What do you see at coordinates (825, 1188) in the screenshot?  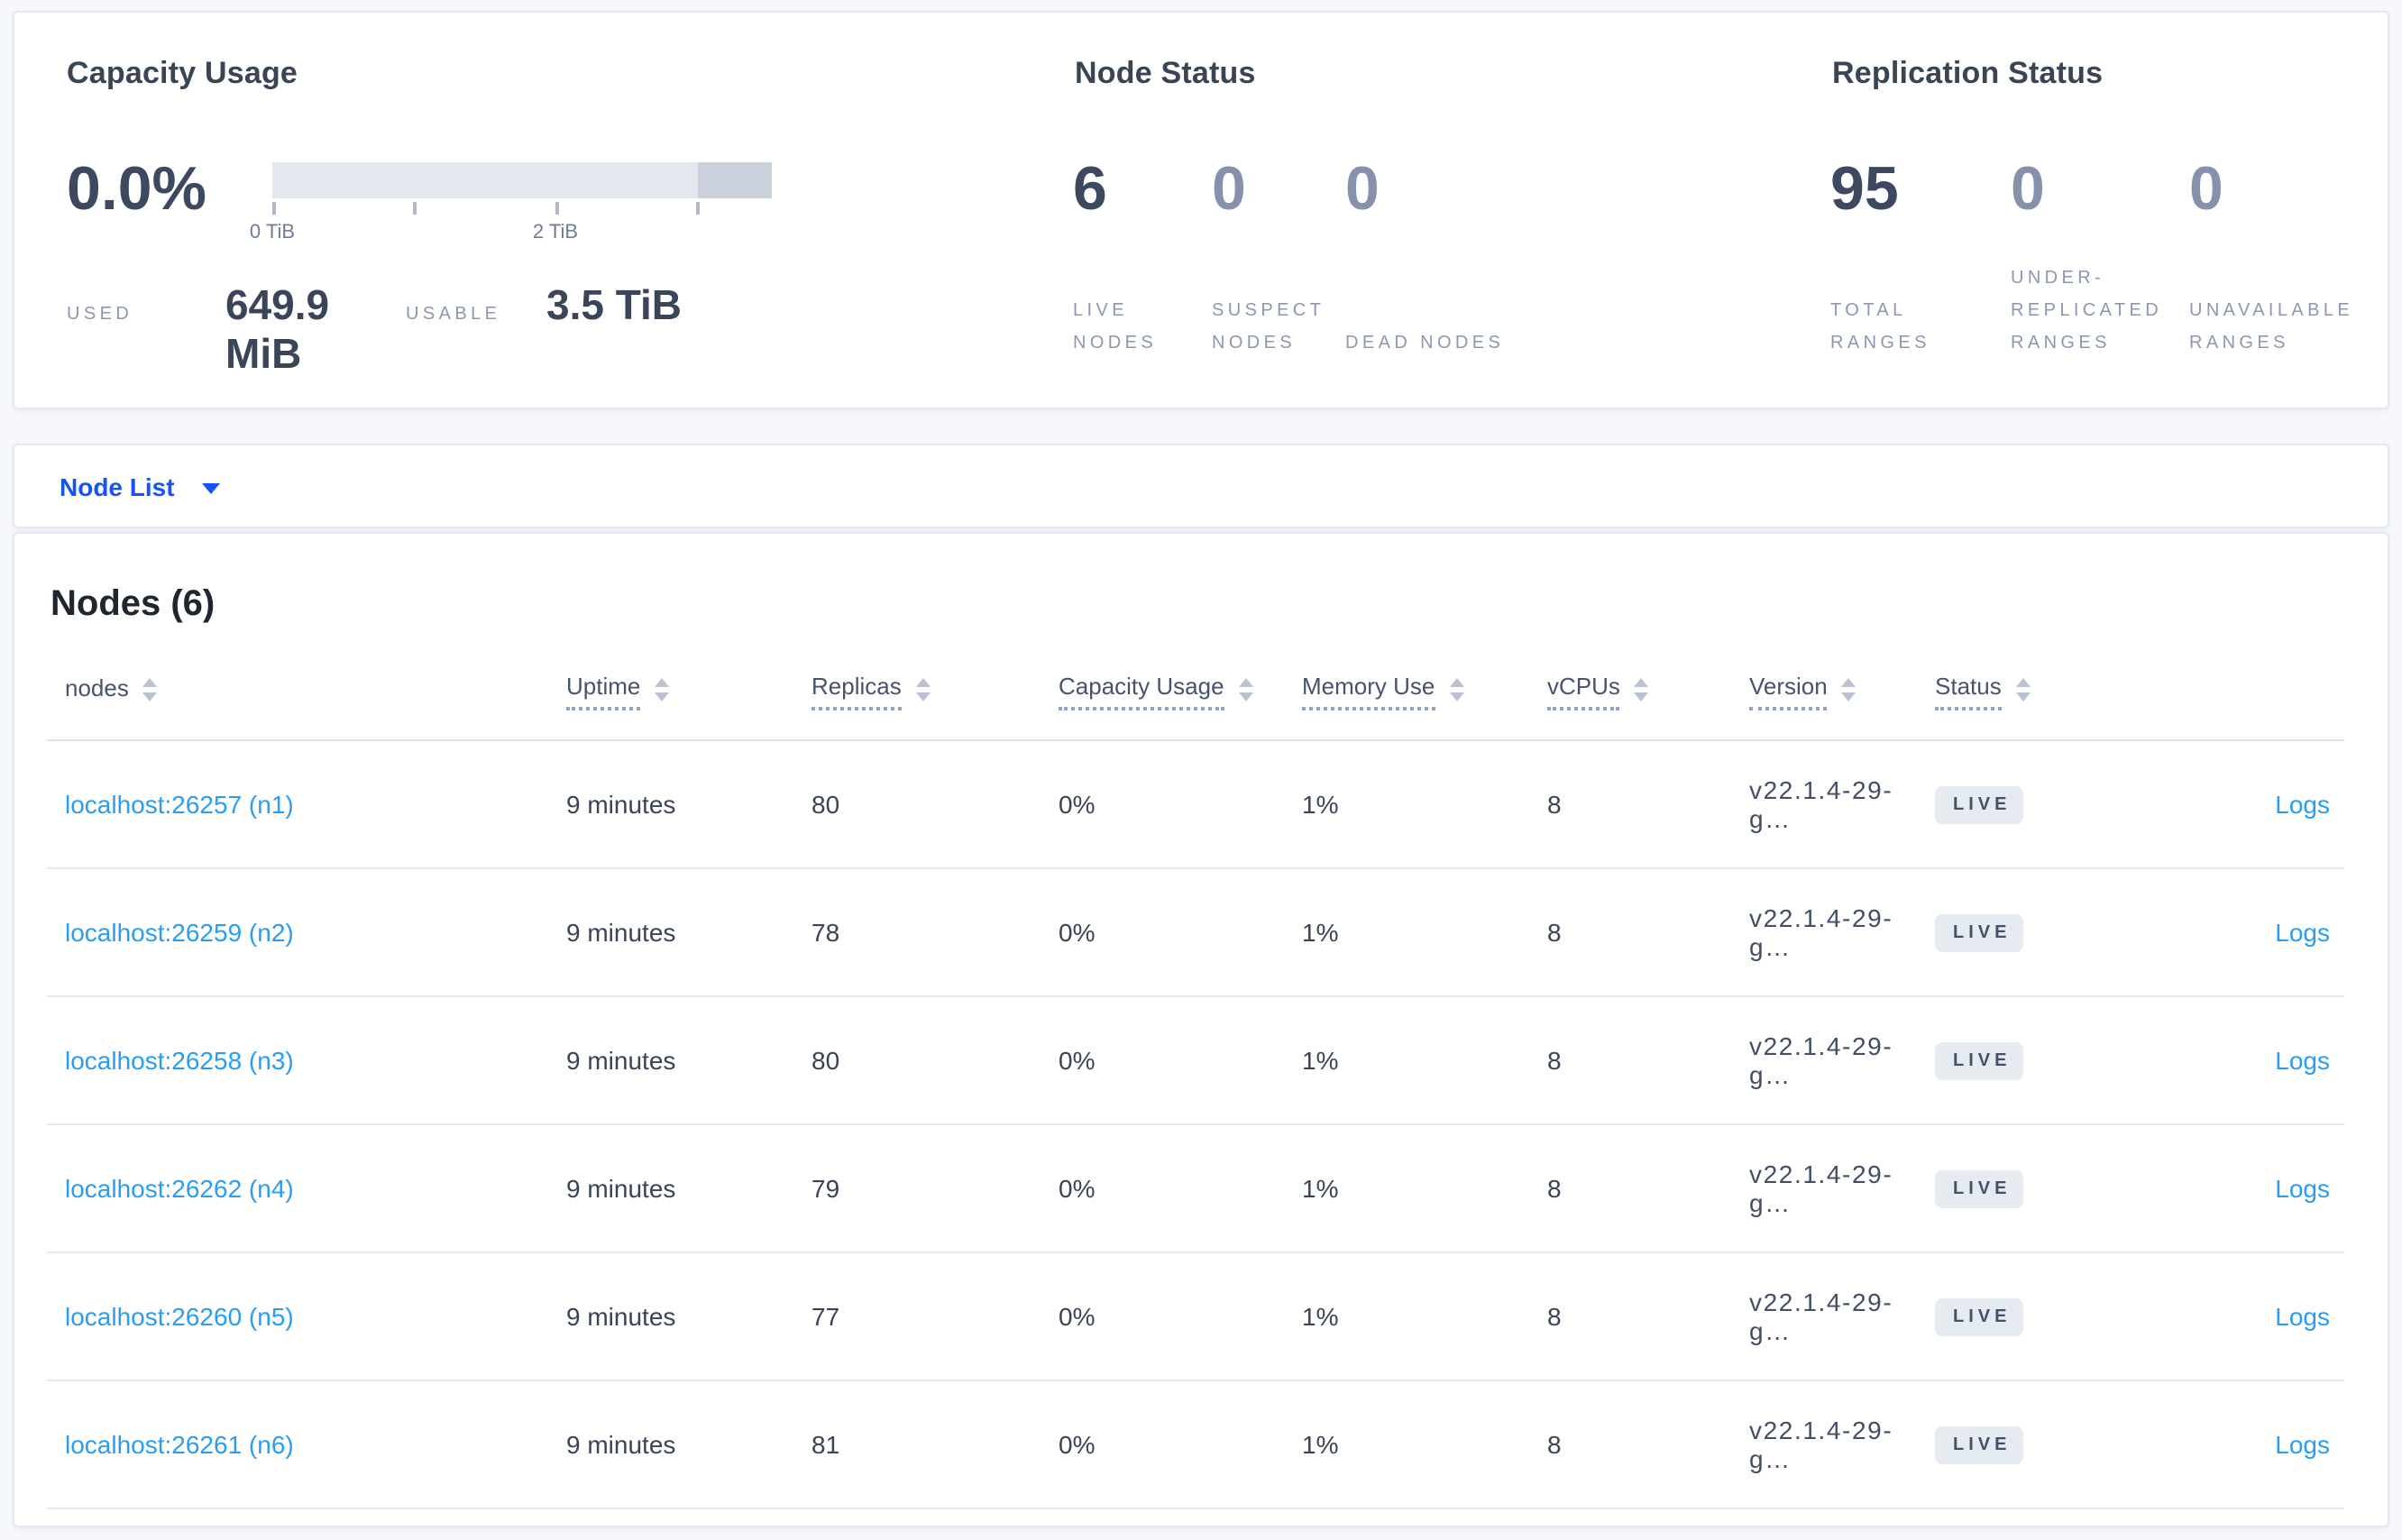 I see `replicas-cell: 79` at bounding box center [825, 1188].